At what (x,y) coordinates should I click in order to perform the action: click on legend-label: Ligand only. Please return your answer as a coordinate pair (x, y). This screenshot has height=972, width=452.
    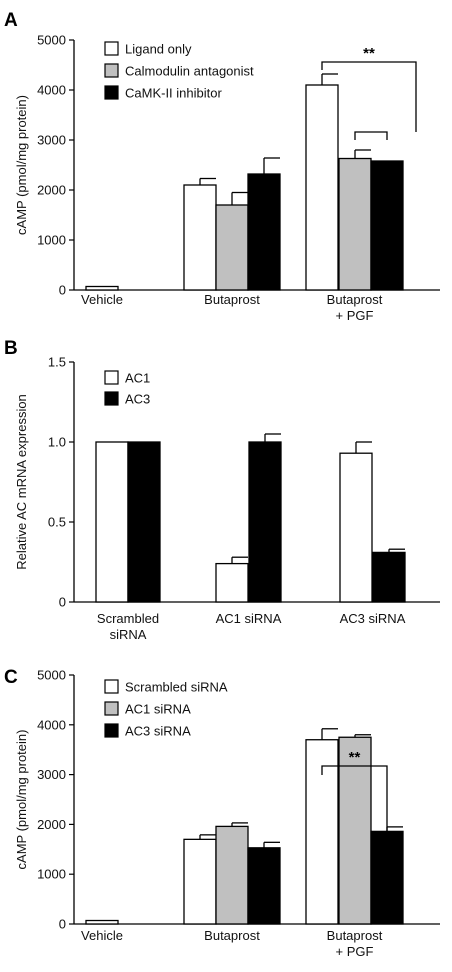
    Looking at the image, I should click on (158, 49).